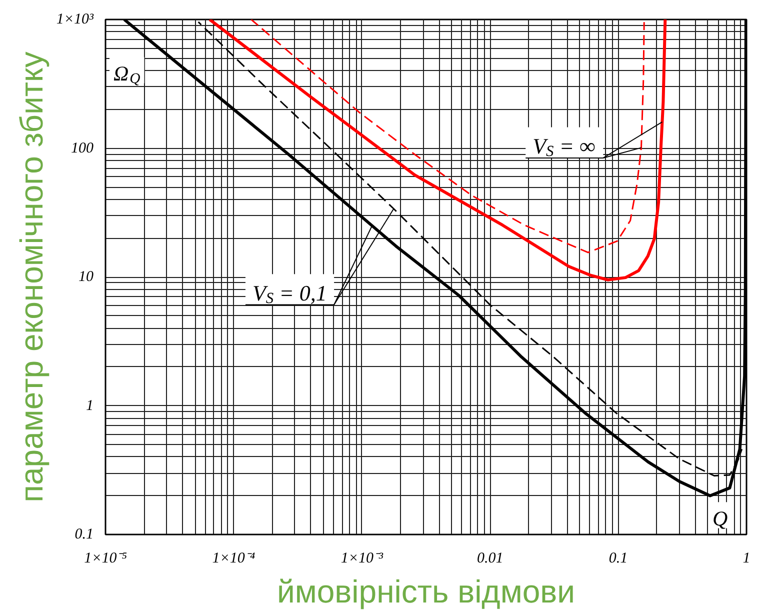 This screenshot has width=760, height=614. Describe the element at coordinates (75, 20) in the screenshot. I see `y-tick-label: 1×10³` at that location.